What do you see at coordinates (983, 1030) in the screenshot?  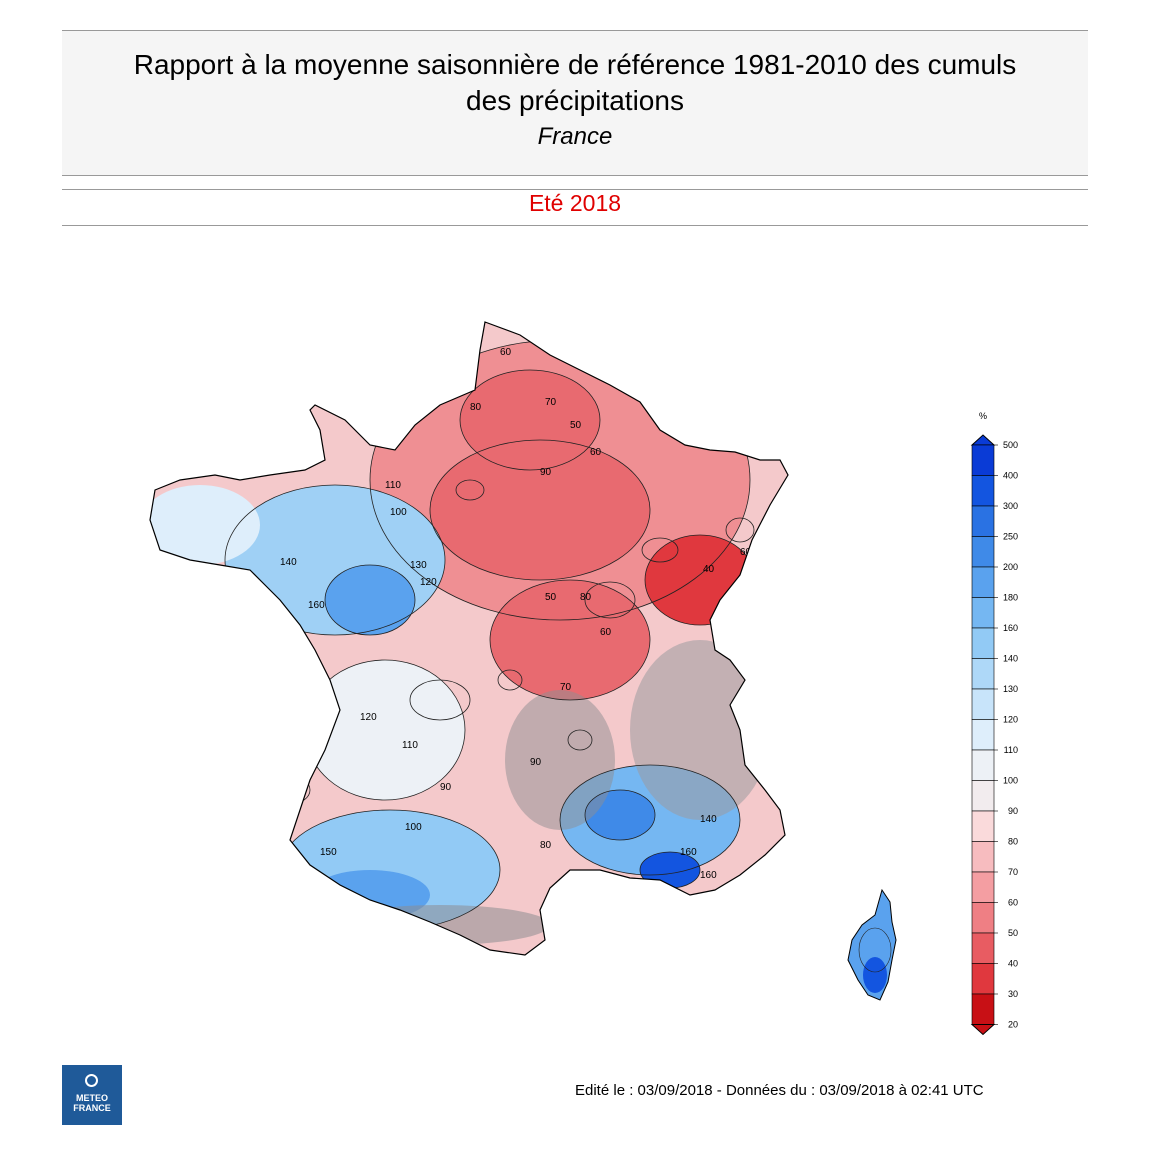 I see `legend-min-arrow` at bounding box center [983, 1030].